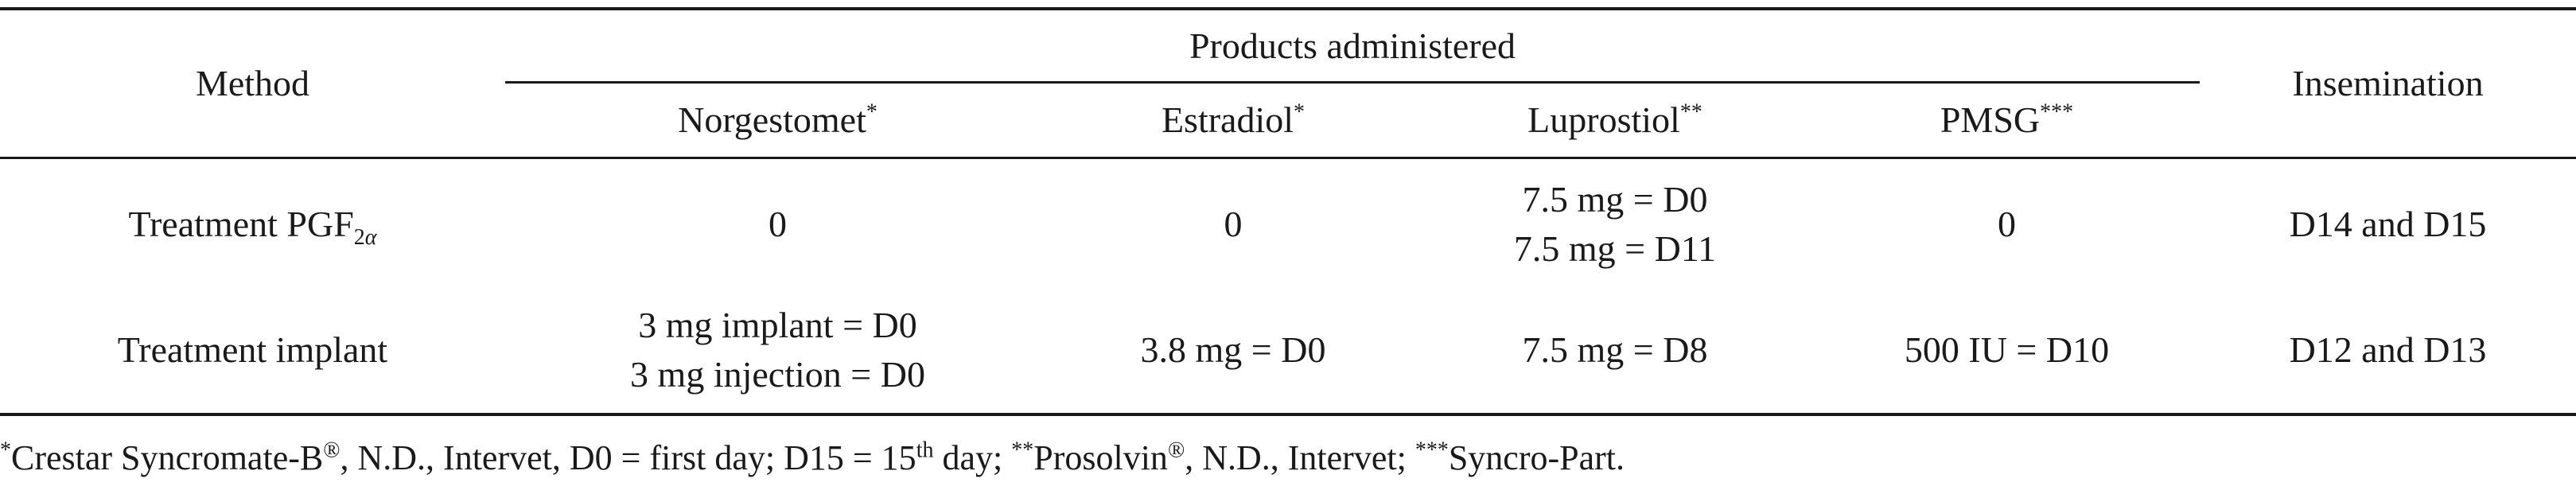 This screenshot has height=498, width=2576. Describe the element at coordinates (365, 238) in the screenshot. I see `pgf-subscript: 2α` at that location.